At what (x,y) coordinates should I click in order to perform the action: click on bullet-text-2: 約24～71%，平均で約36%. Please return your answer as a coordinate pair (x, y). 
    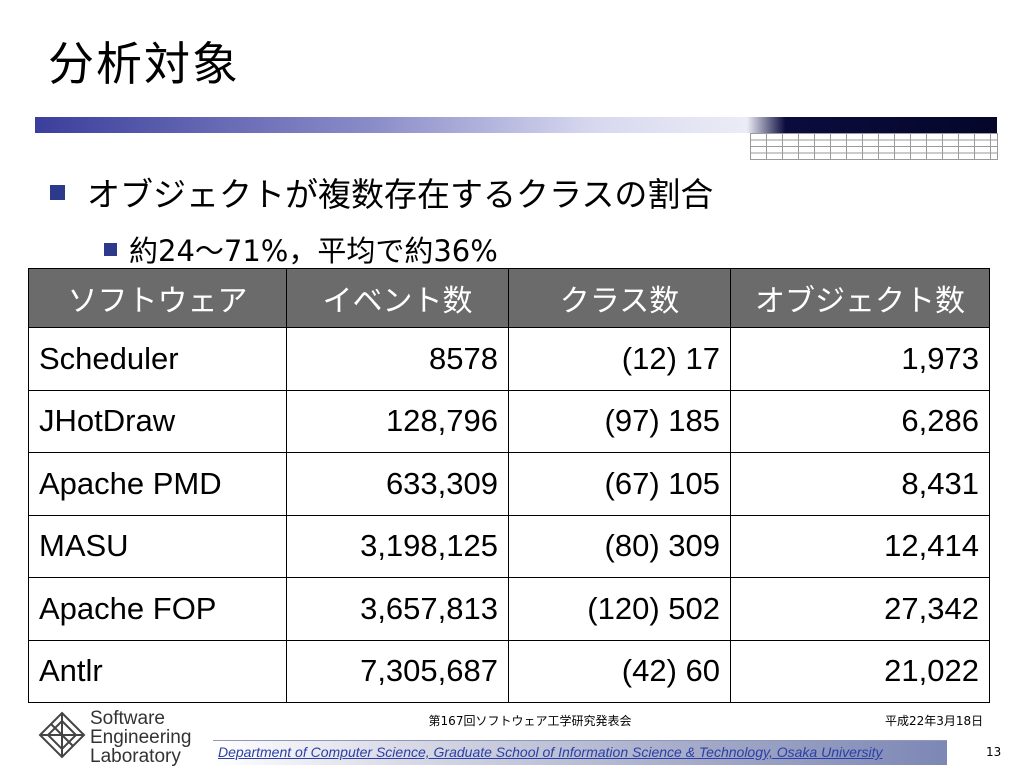
    Looking at the image, I should click on (313, 251).